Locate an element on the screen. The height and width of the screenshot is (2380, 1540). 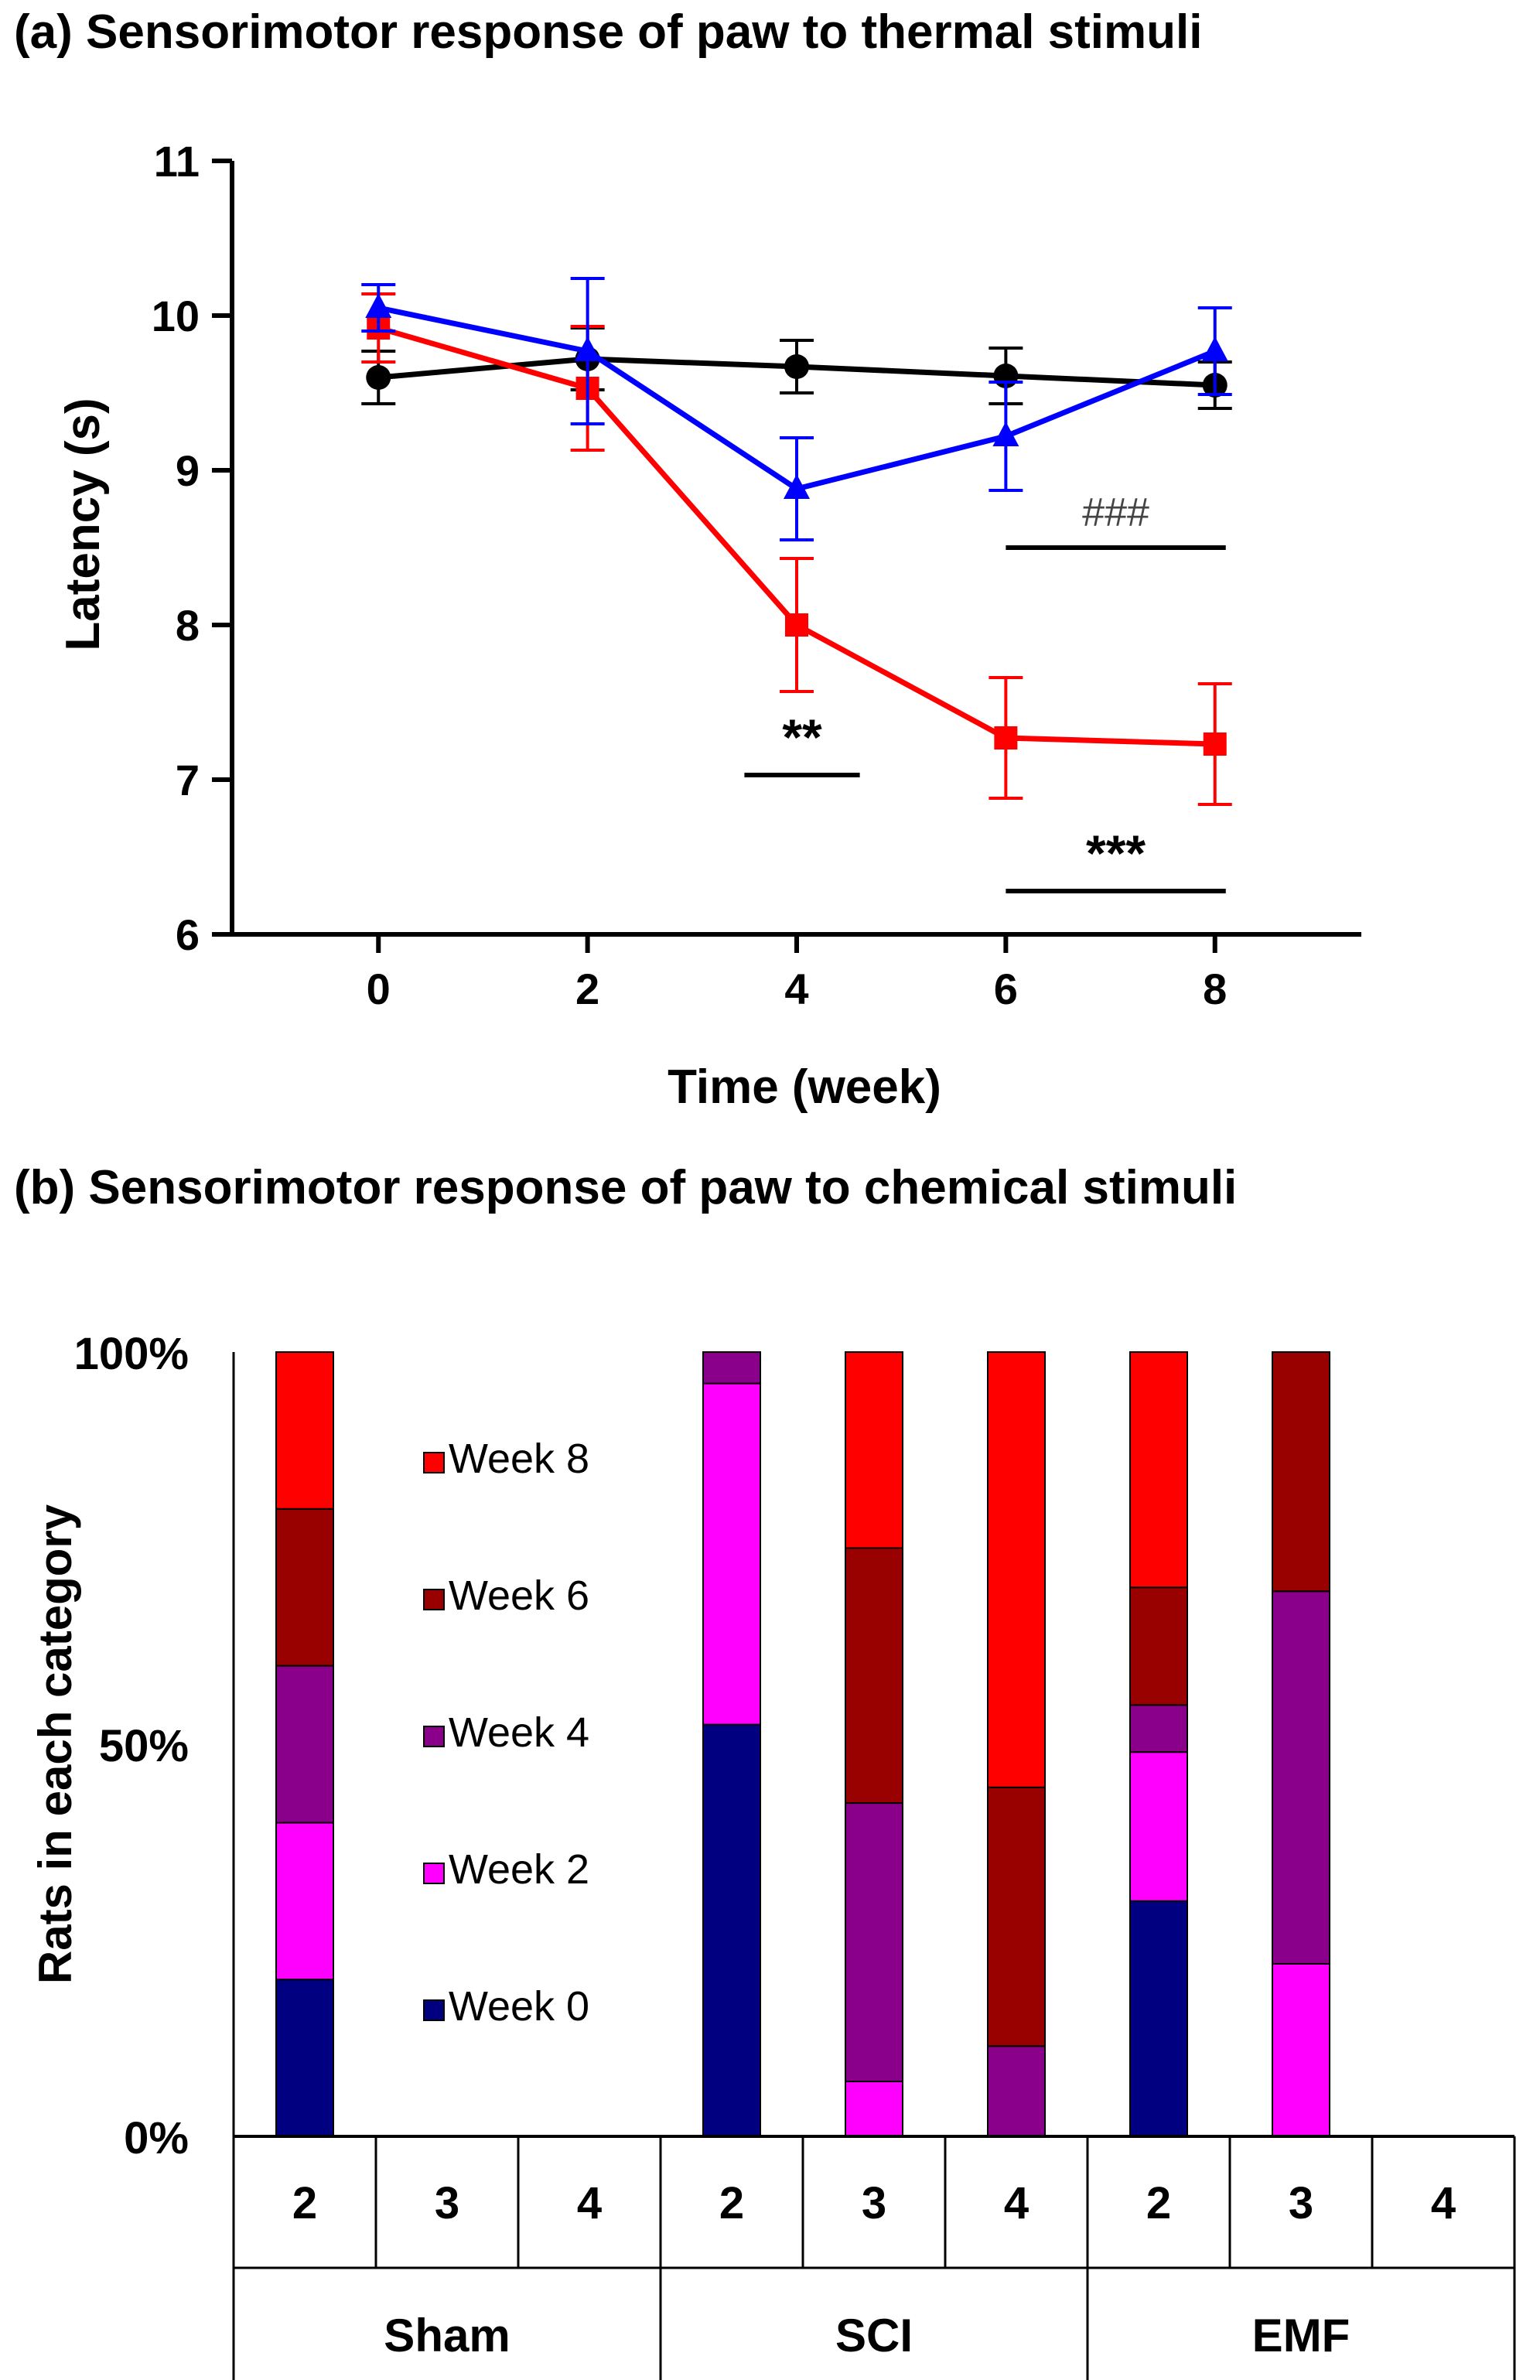
legend-label: Week 6 is located at coordinates (519, 1595).